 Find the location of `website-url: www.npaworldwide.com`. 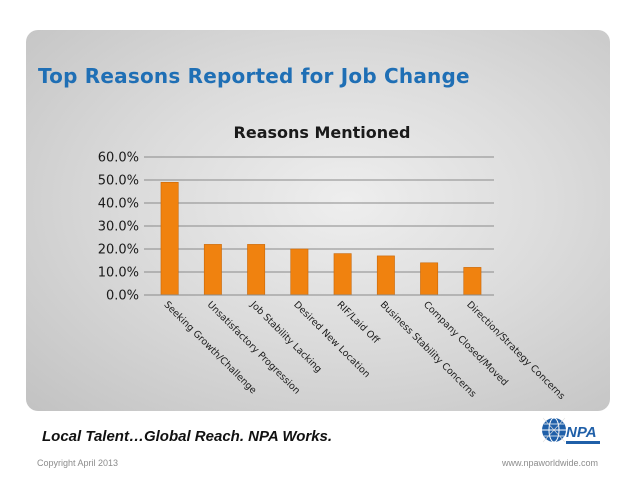

website-url: www.npaworldwide.com is located at coordinates (549, 463).